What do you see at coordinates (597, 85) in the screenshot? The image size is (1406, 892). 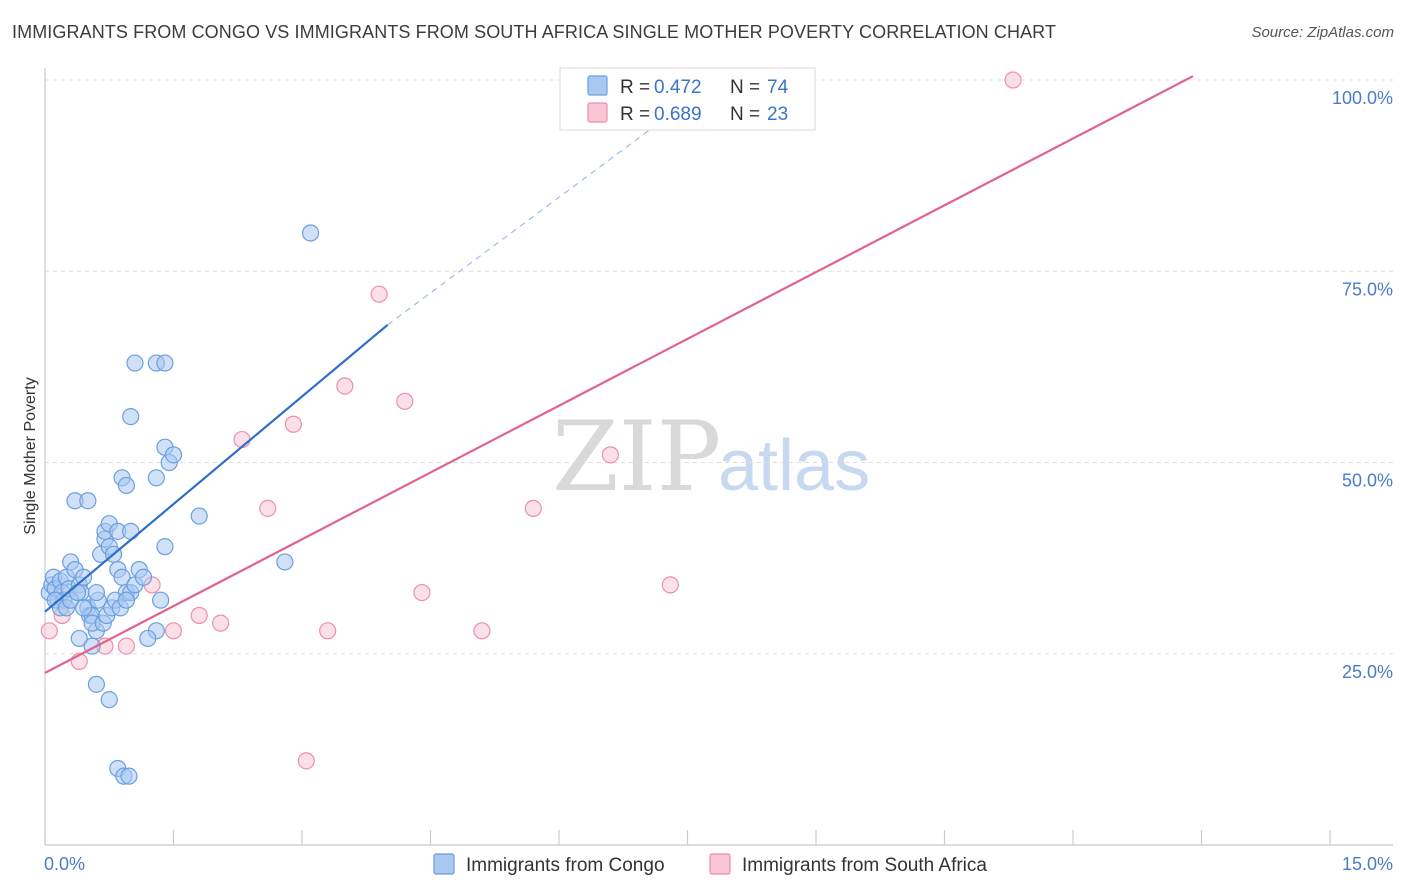 I see `legend-swatch-congo` at bounding box center [597, 85].